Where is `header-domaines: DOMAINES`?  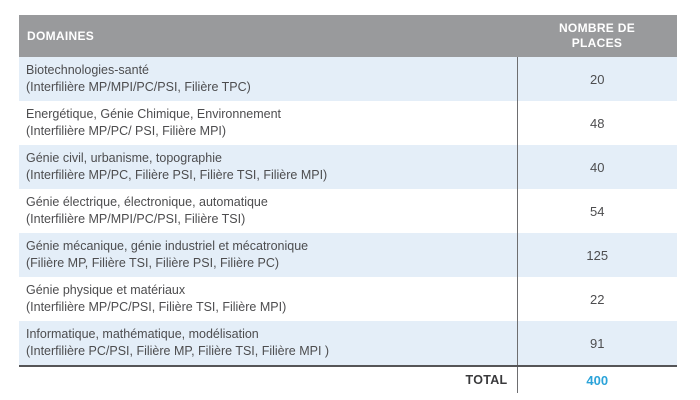 header-domaines: DOMAINES is located at coordinates (268, 36).